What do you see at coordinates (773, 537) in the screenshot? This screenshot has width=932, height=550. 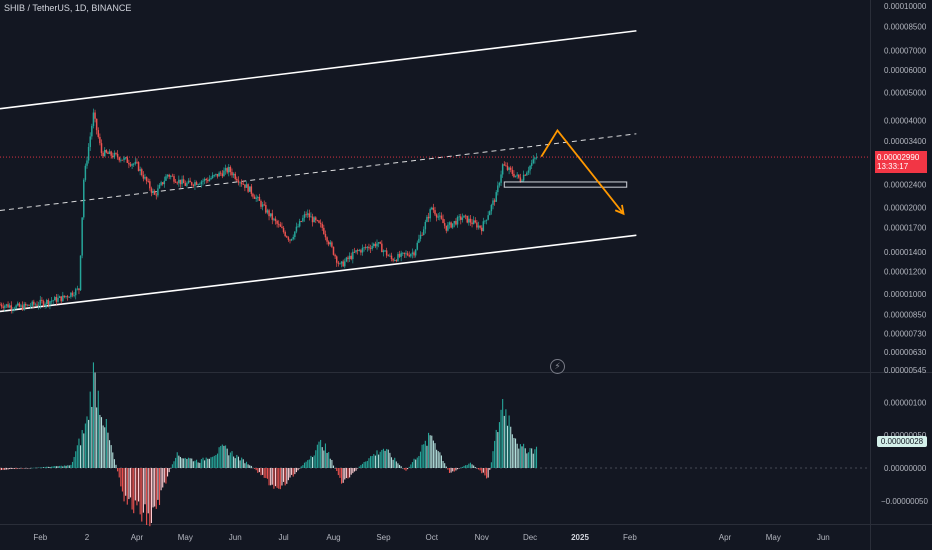 I see `time-axis-label: May` at bounding box center [773, 537].